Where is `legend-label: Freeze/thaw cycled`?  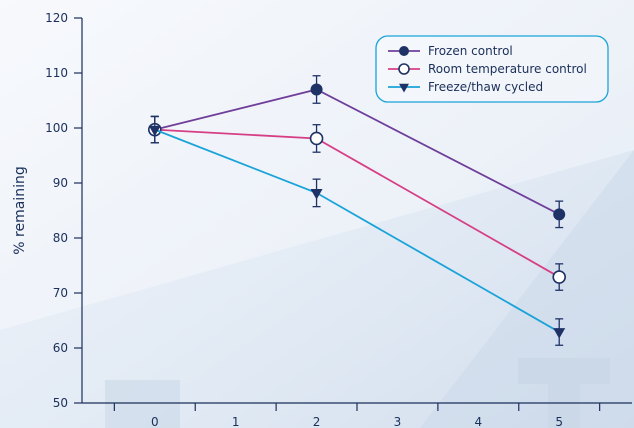
legend-label: Freeze/thaw cycled is located at coordinates (485, 87).